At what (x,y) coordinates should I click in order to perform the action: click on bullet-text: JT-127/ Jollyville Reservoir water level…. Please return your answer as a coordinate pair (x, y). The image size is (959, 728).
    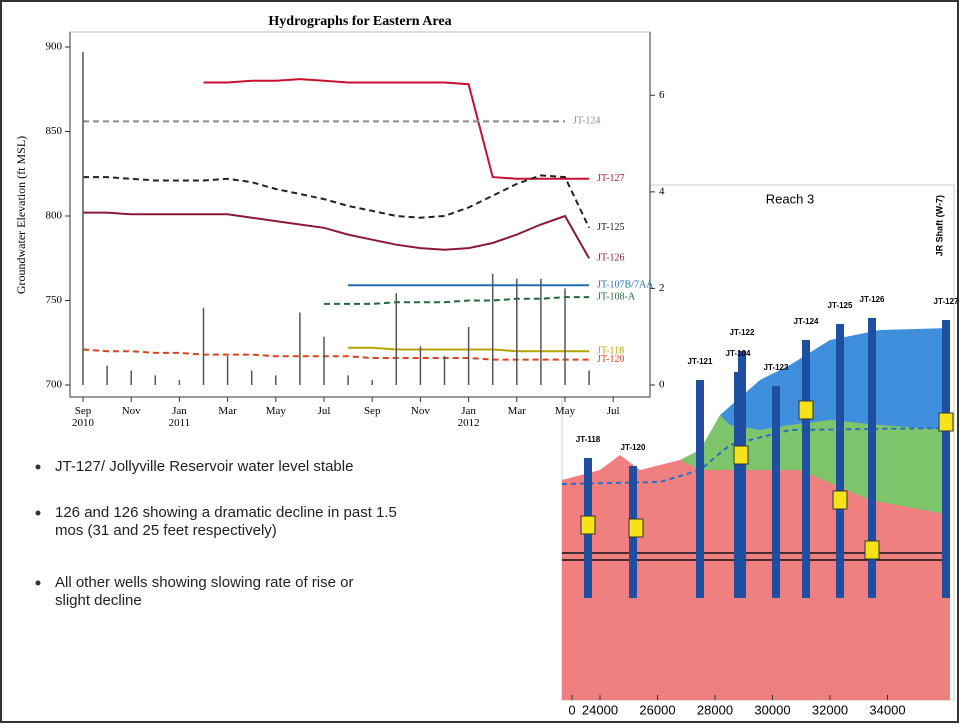
    Looking at the image, I should click on (204, 466).